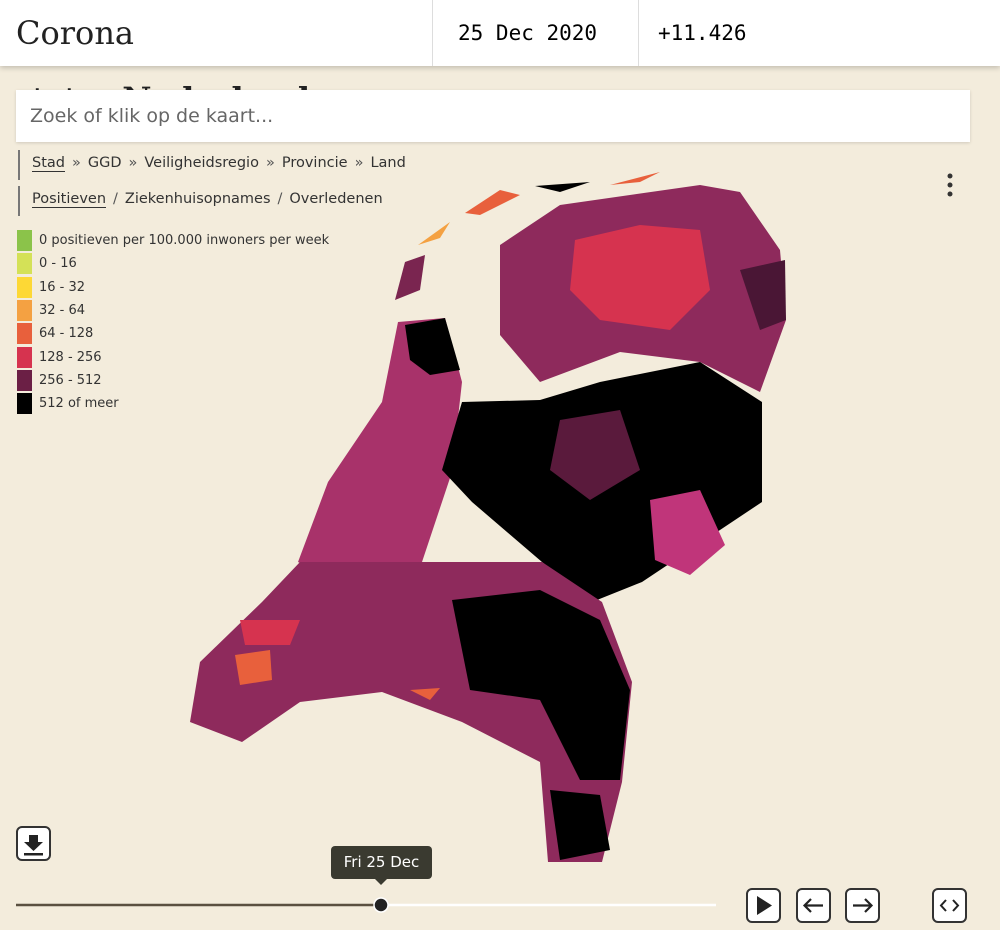 Image resolution: width=1000 pixels, height=930 pixels. Describe the element at coordinates (62, 287) in the screenshot. I see `legend-label: 16 - 32` at that location.